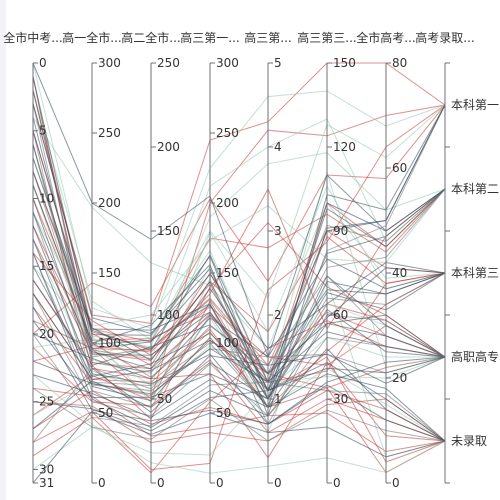 The image size is (500, 500). Describe the element at coordinates (399, 273) in the screenshot. I see `tick-label-6-2: 40` at that location.